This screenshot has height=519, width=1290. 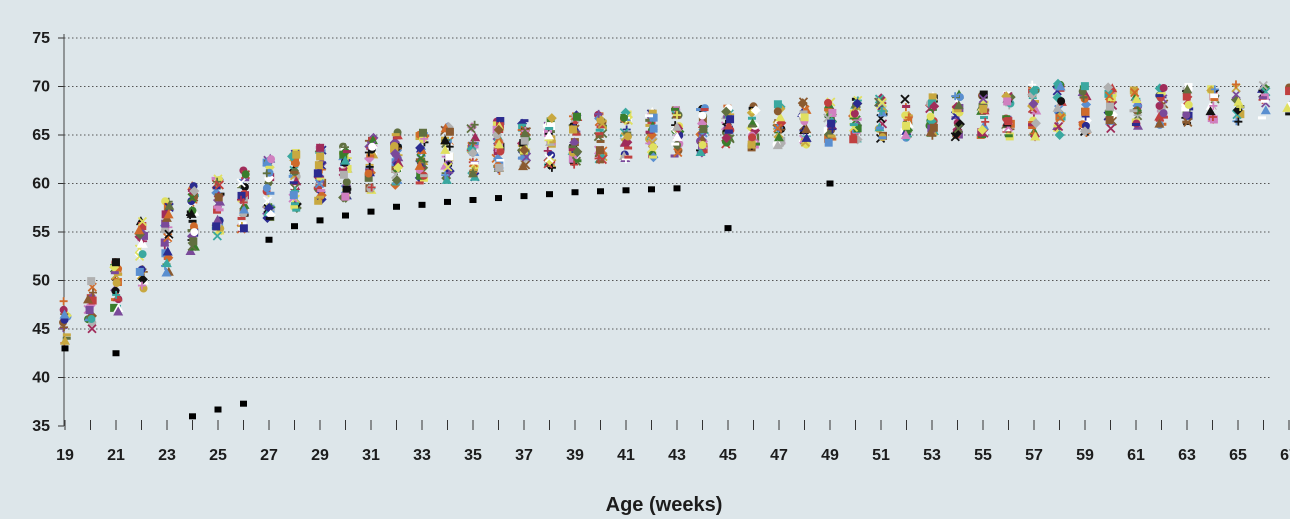 What do you see at coordinates (881, 455) in the screenshot?
I see `x-tick-label: 51` at bounding box center [881, 455].